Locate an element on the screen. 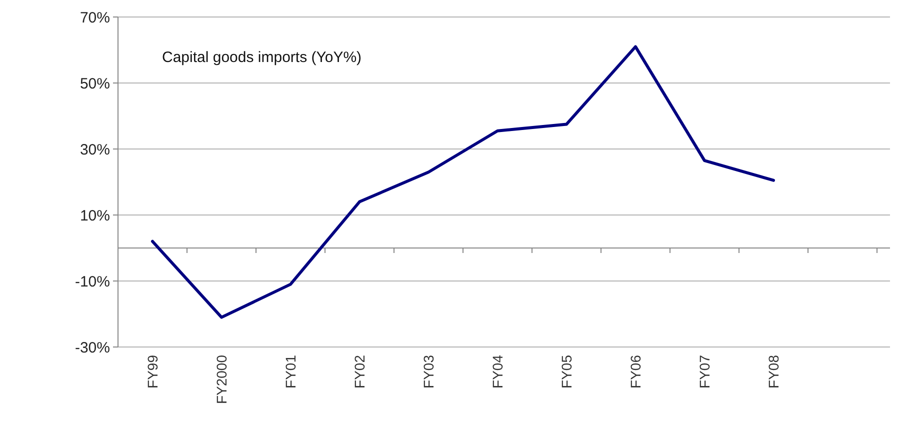  x-tick-label: FY03 is located at coordinates (428, 371).